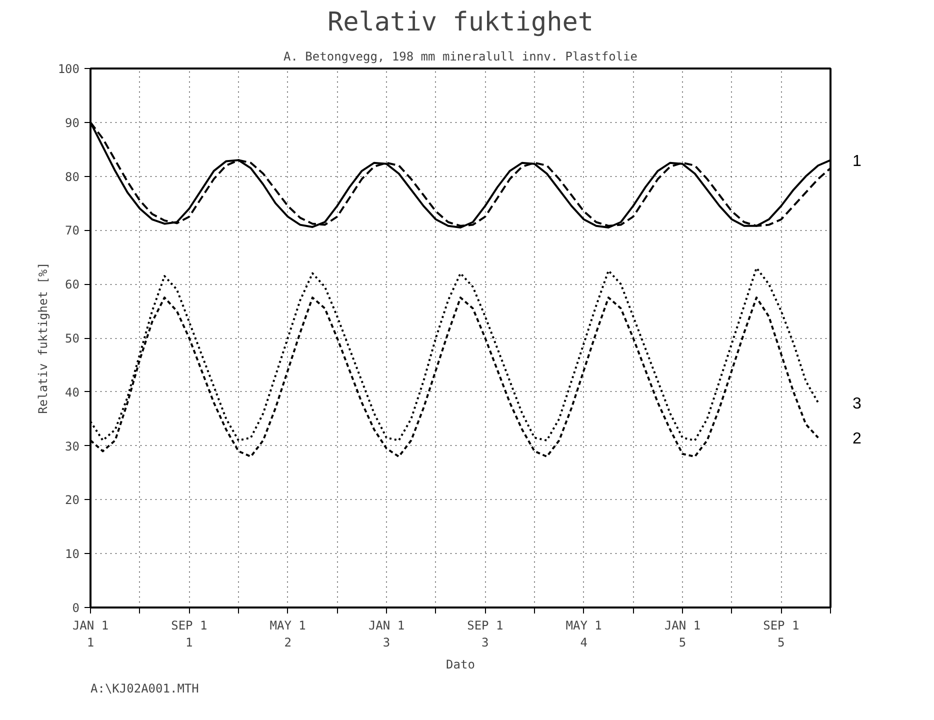 This screenshot has width=934, height=720. What do you see at coordinates (72, 123) in the screenshot?
I see `y-tick-label: 90` at bounding box center [72, 123].